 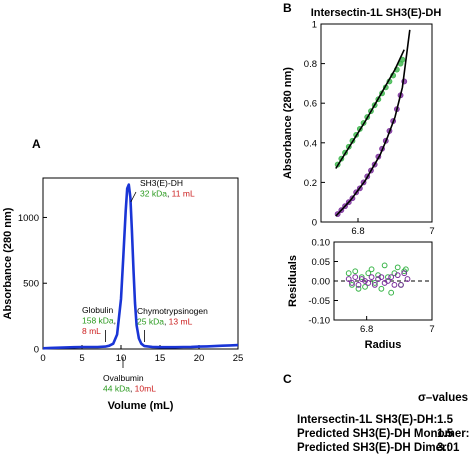 I want to click on x-tick-label: 15, so click(x=160, y=358).